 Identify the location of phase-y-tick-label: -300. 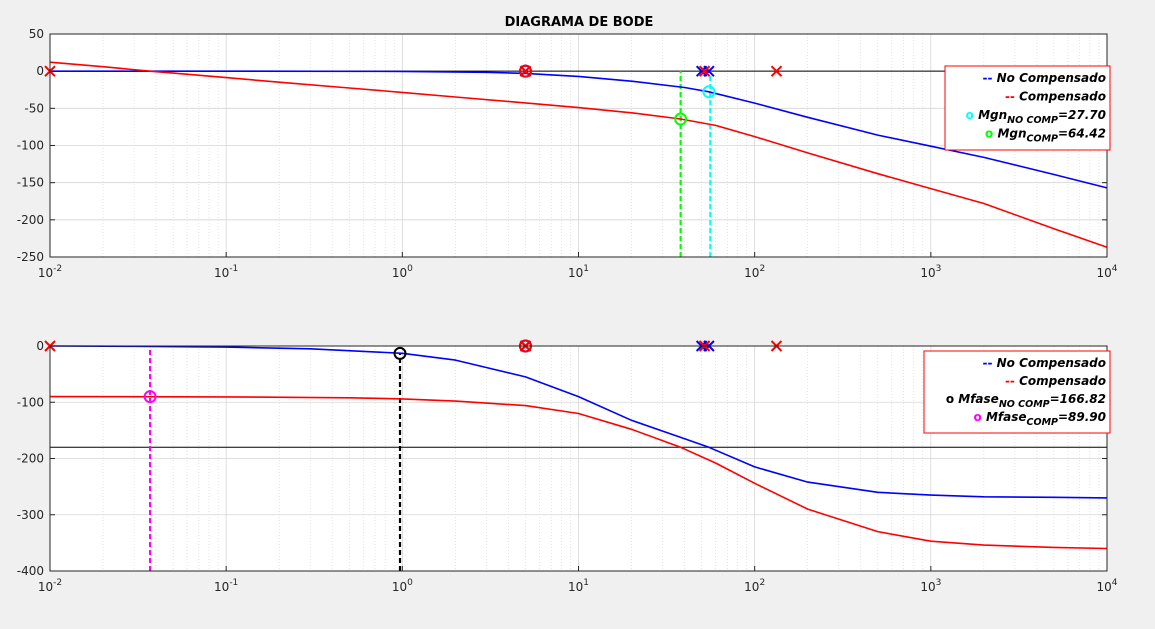
(30, 515).